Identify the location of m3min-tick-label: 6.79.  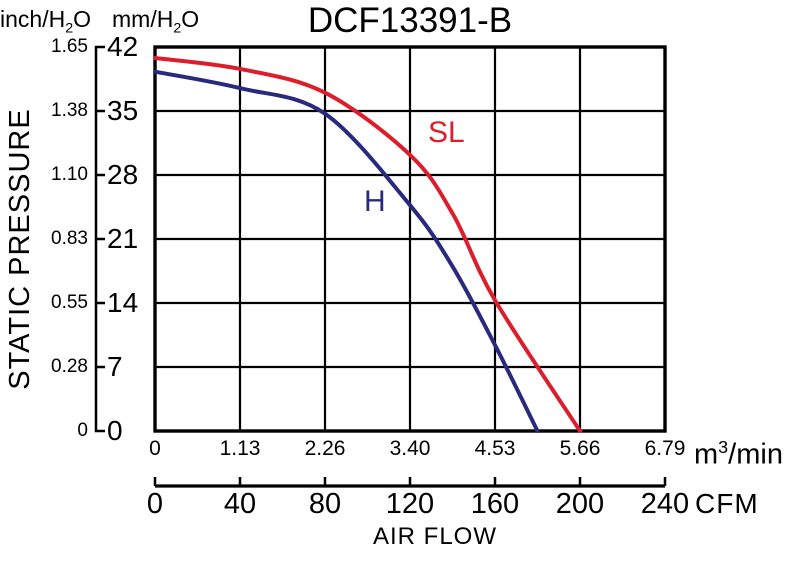
(665, 448).